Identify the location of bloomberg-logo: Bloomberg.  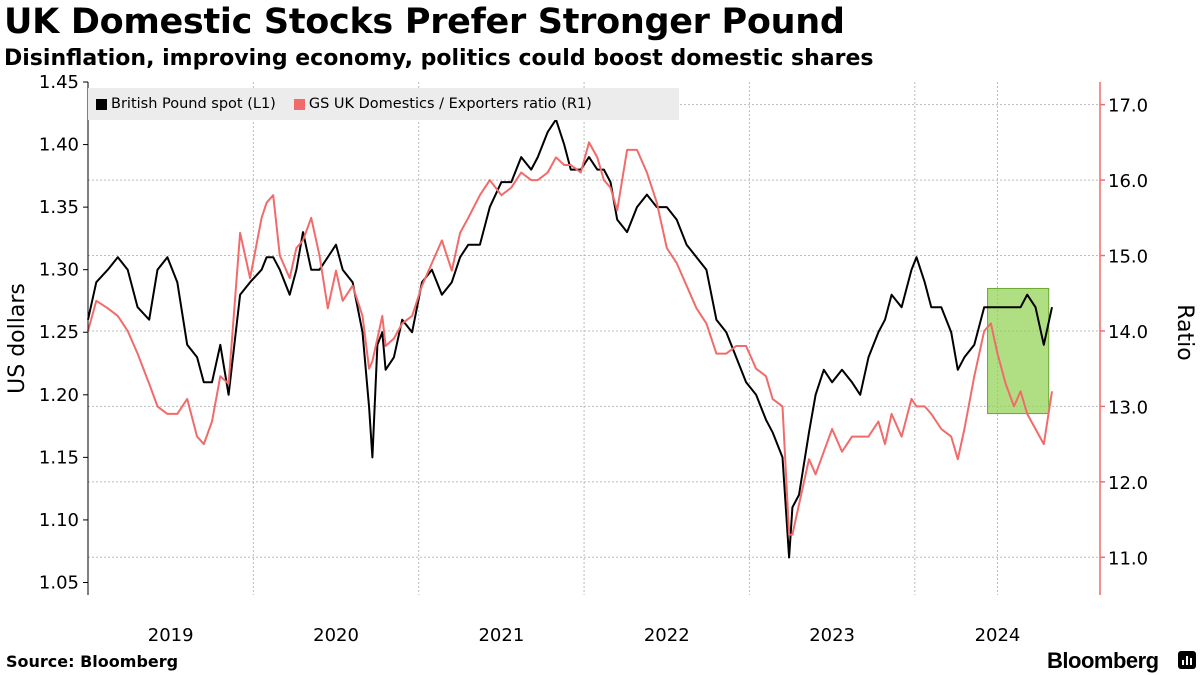
(1103, 660).